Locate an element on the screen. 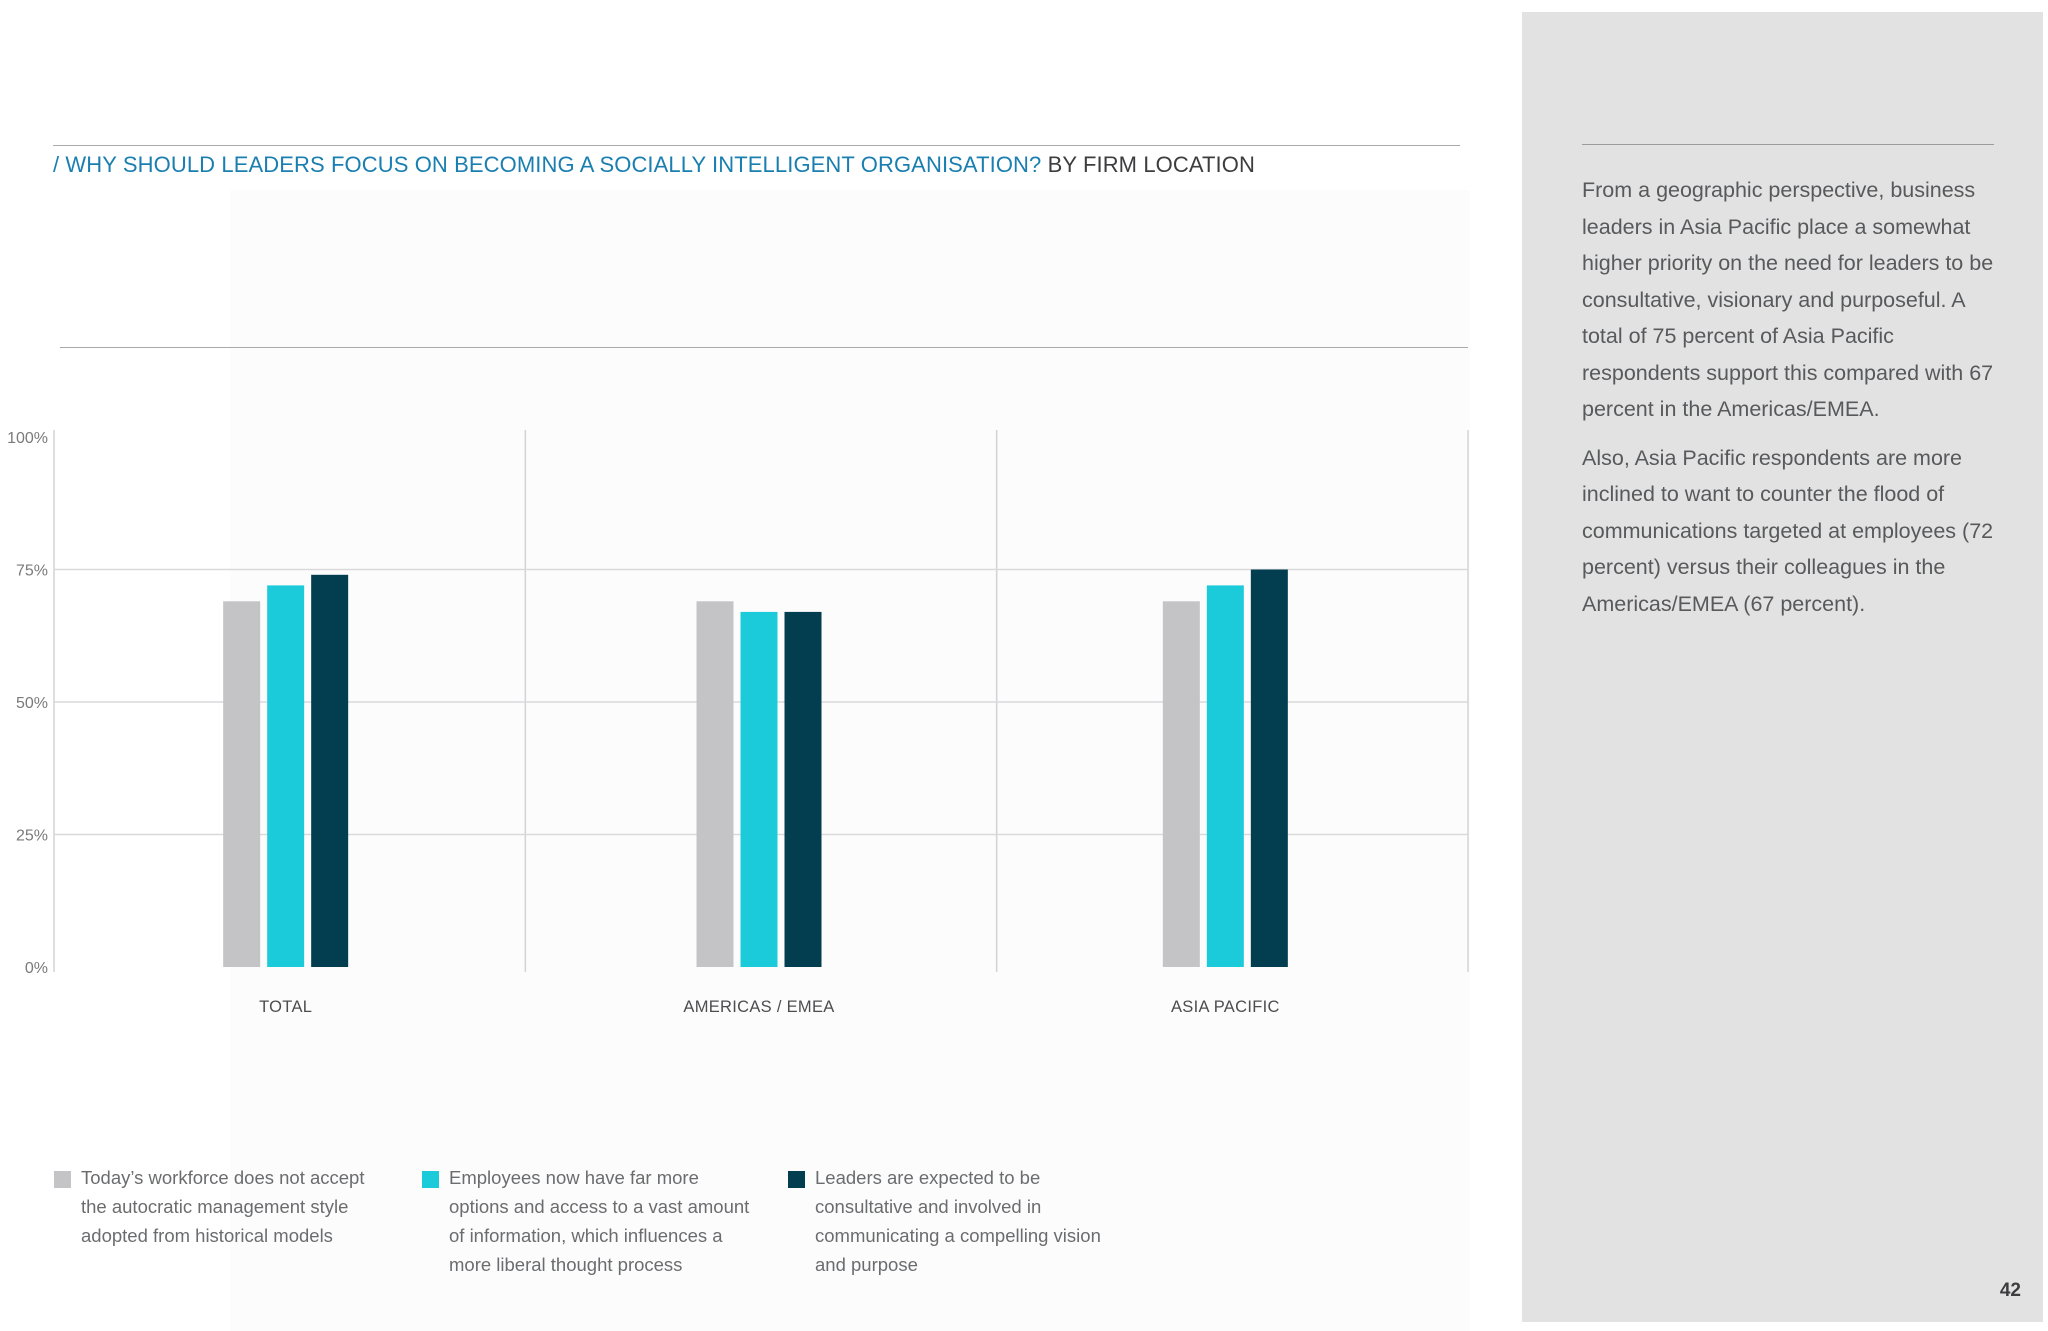 Image resolution: width=2048 pixels, height=1331 pixels. x-category-label: AMERICAS / EMEA is located at coordinates (758, 1007).